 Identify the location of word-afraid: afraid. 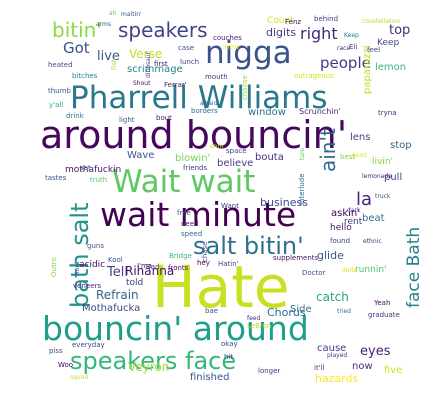
(209, 103).